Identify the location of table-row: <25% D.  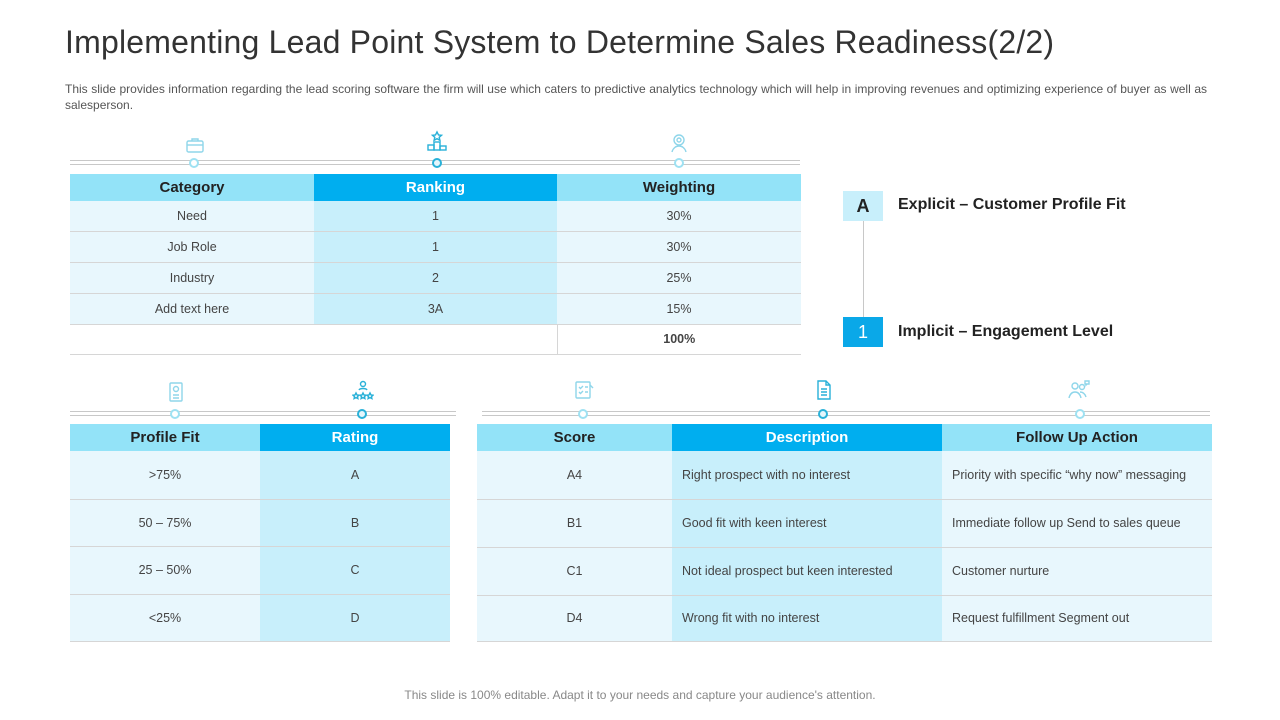
(260, 618).